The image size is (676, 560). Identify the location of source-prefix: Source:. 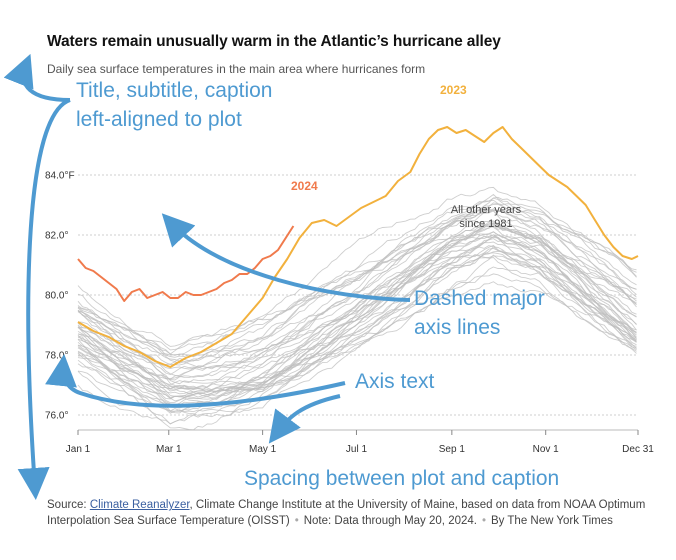
(68, 505).